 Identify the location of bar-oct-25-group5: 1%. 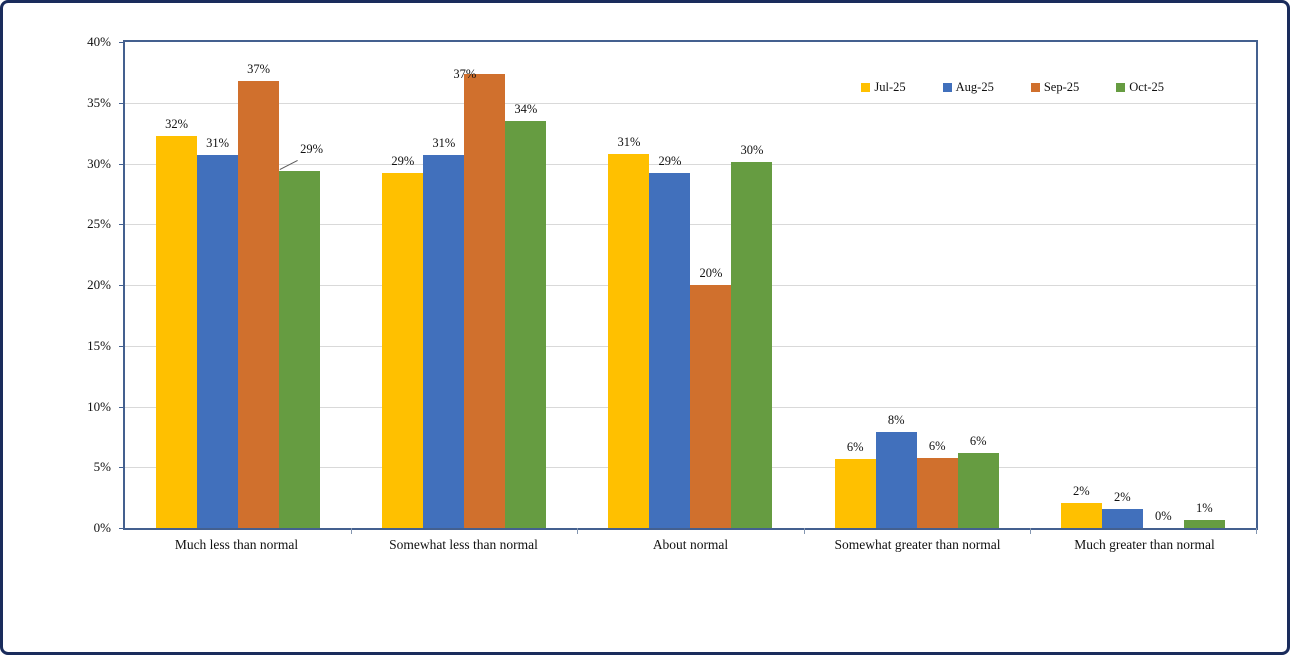
(1204, 514).